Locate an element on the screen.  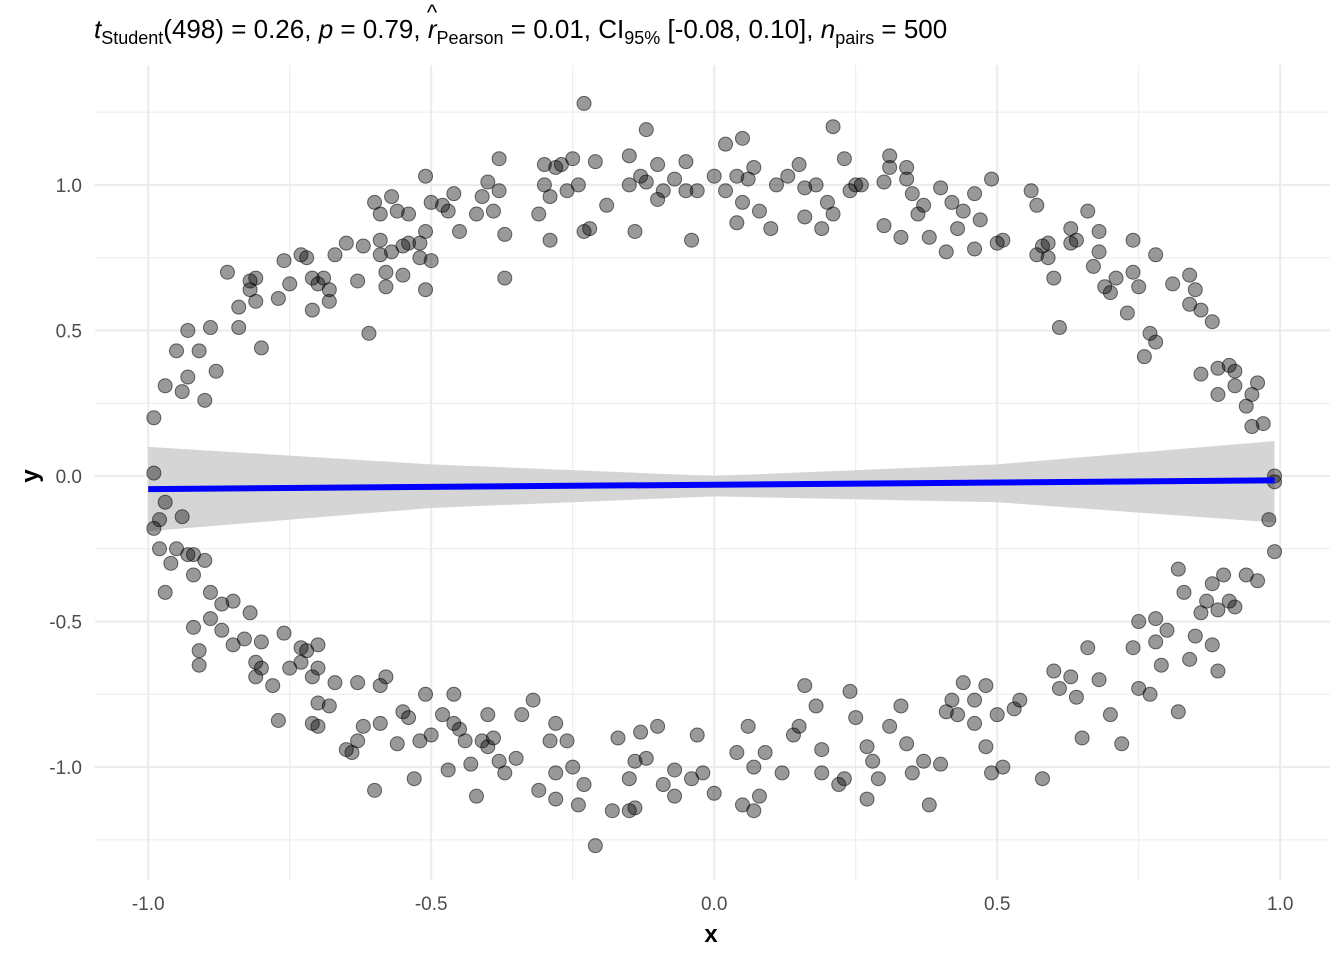
r-value: = 0.01, CI is located at coordinates (564, 29).